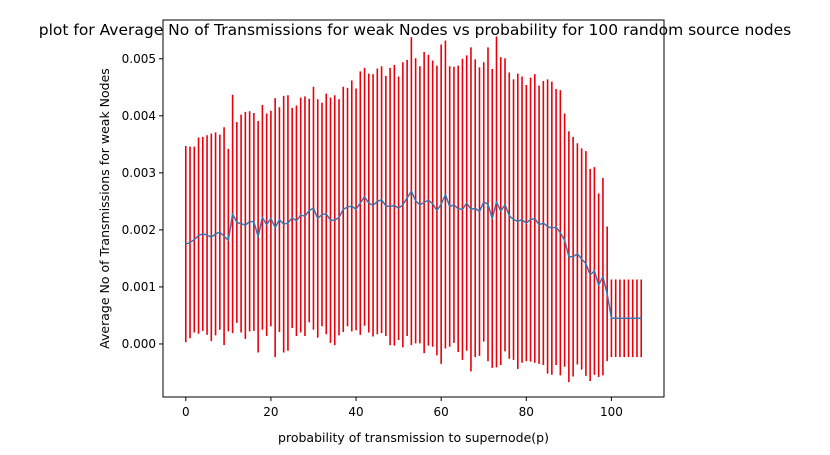  What do you see at coordinates (139, 287) in the screenshot?
I see `y-tick-label: 0.001` at bounding box center [139, 287].